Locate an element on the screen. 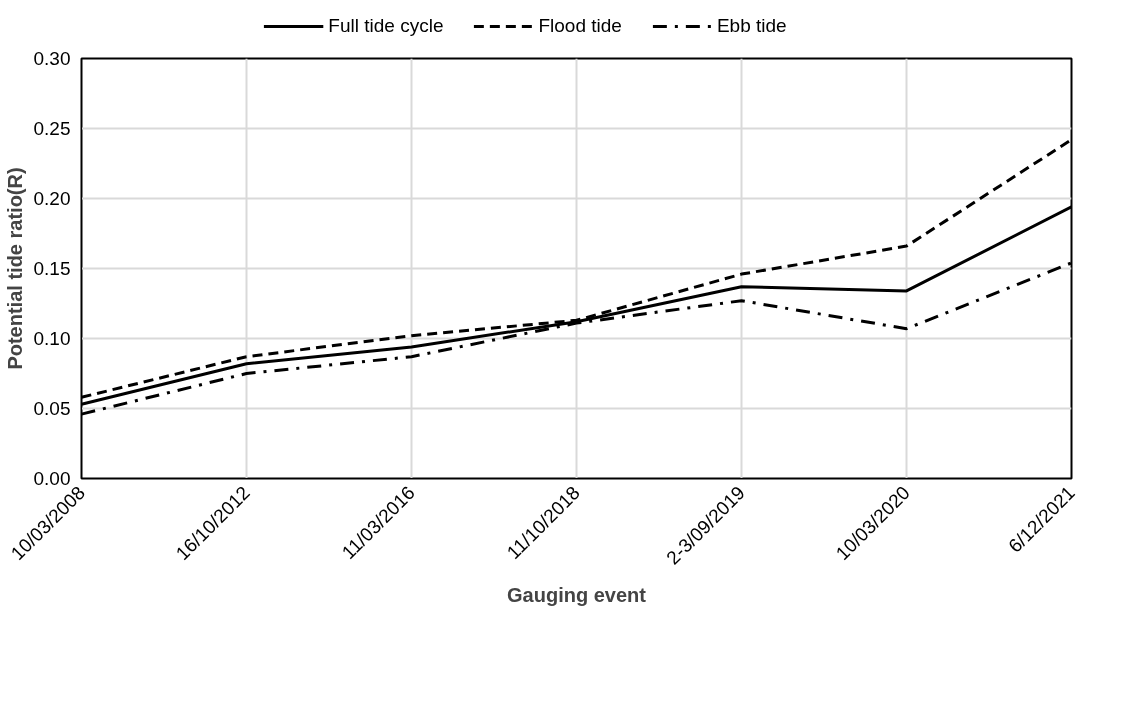 The height and width of the screenshot is (718, 1147). y-tick-label: 0.20 is located at coordinates (52, 198).